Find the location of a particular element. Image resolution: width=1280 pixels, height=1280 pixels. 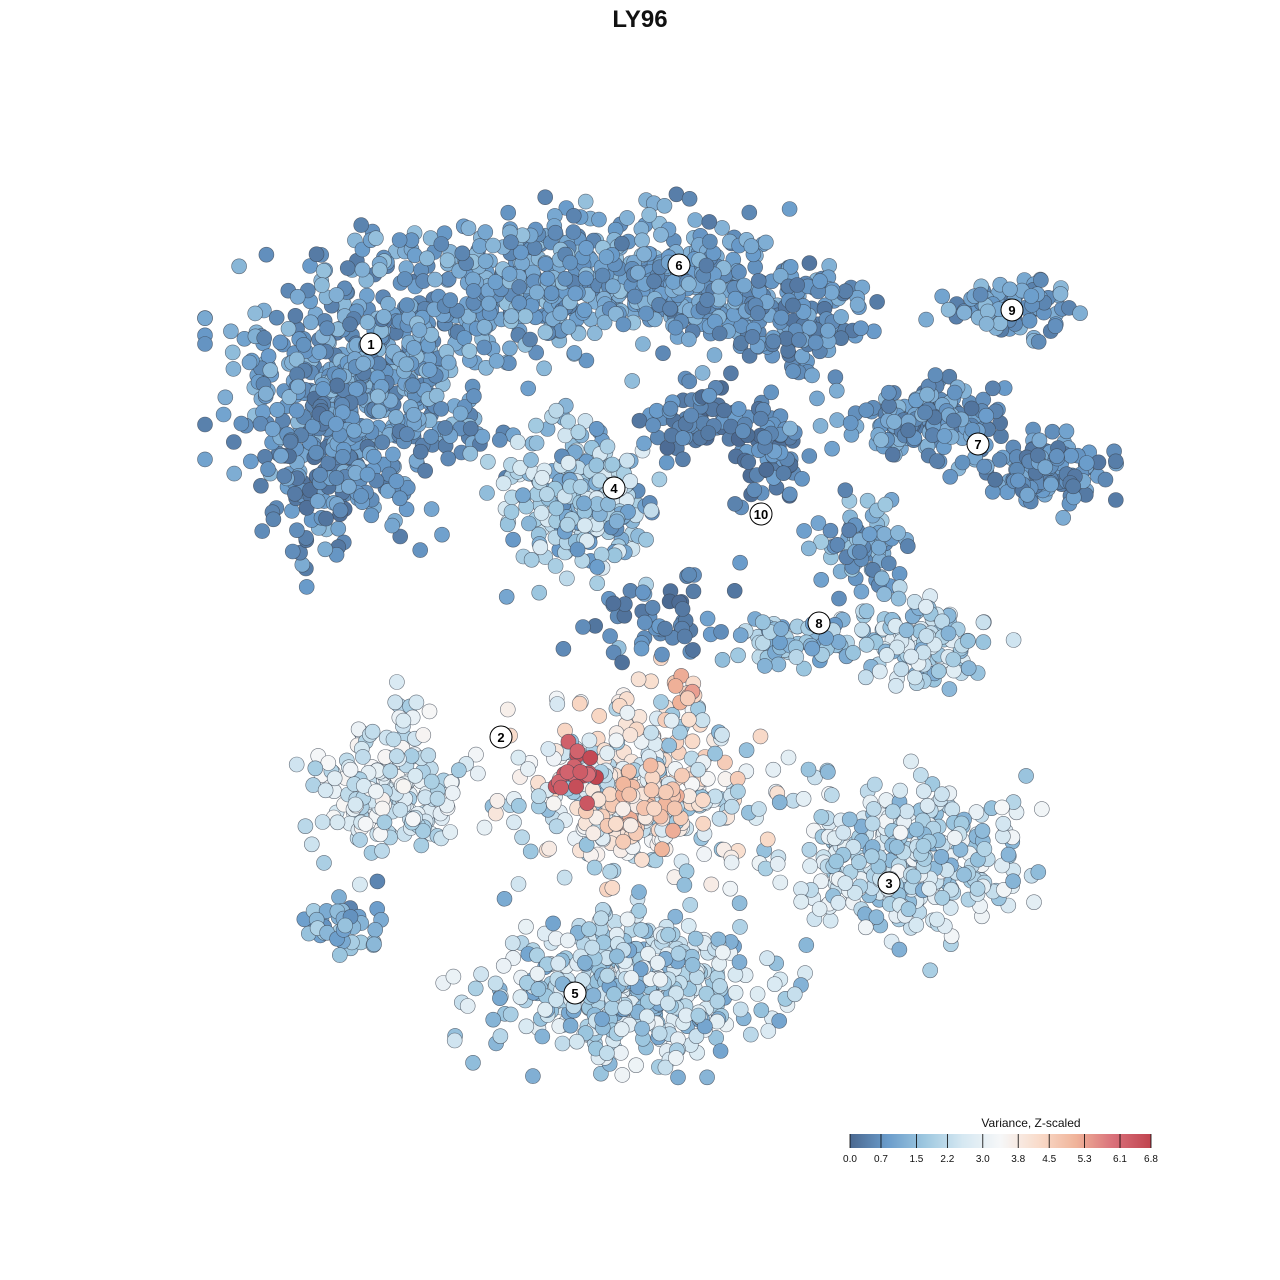

legend-tick-label: 0.7 is located at coordinates (881, 1159).